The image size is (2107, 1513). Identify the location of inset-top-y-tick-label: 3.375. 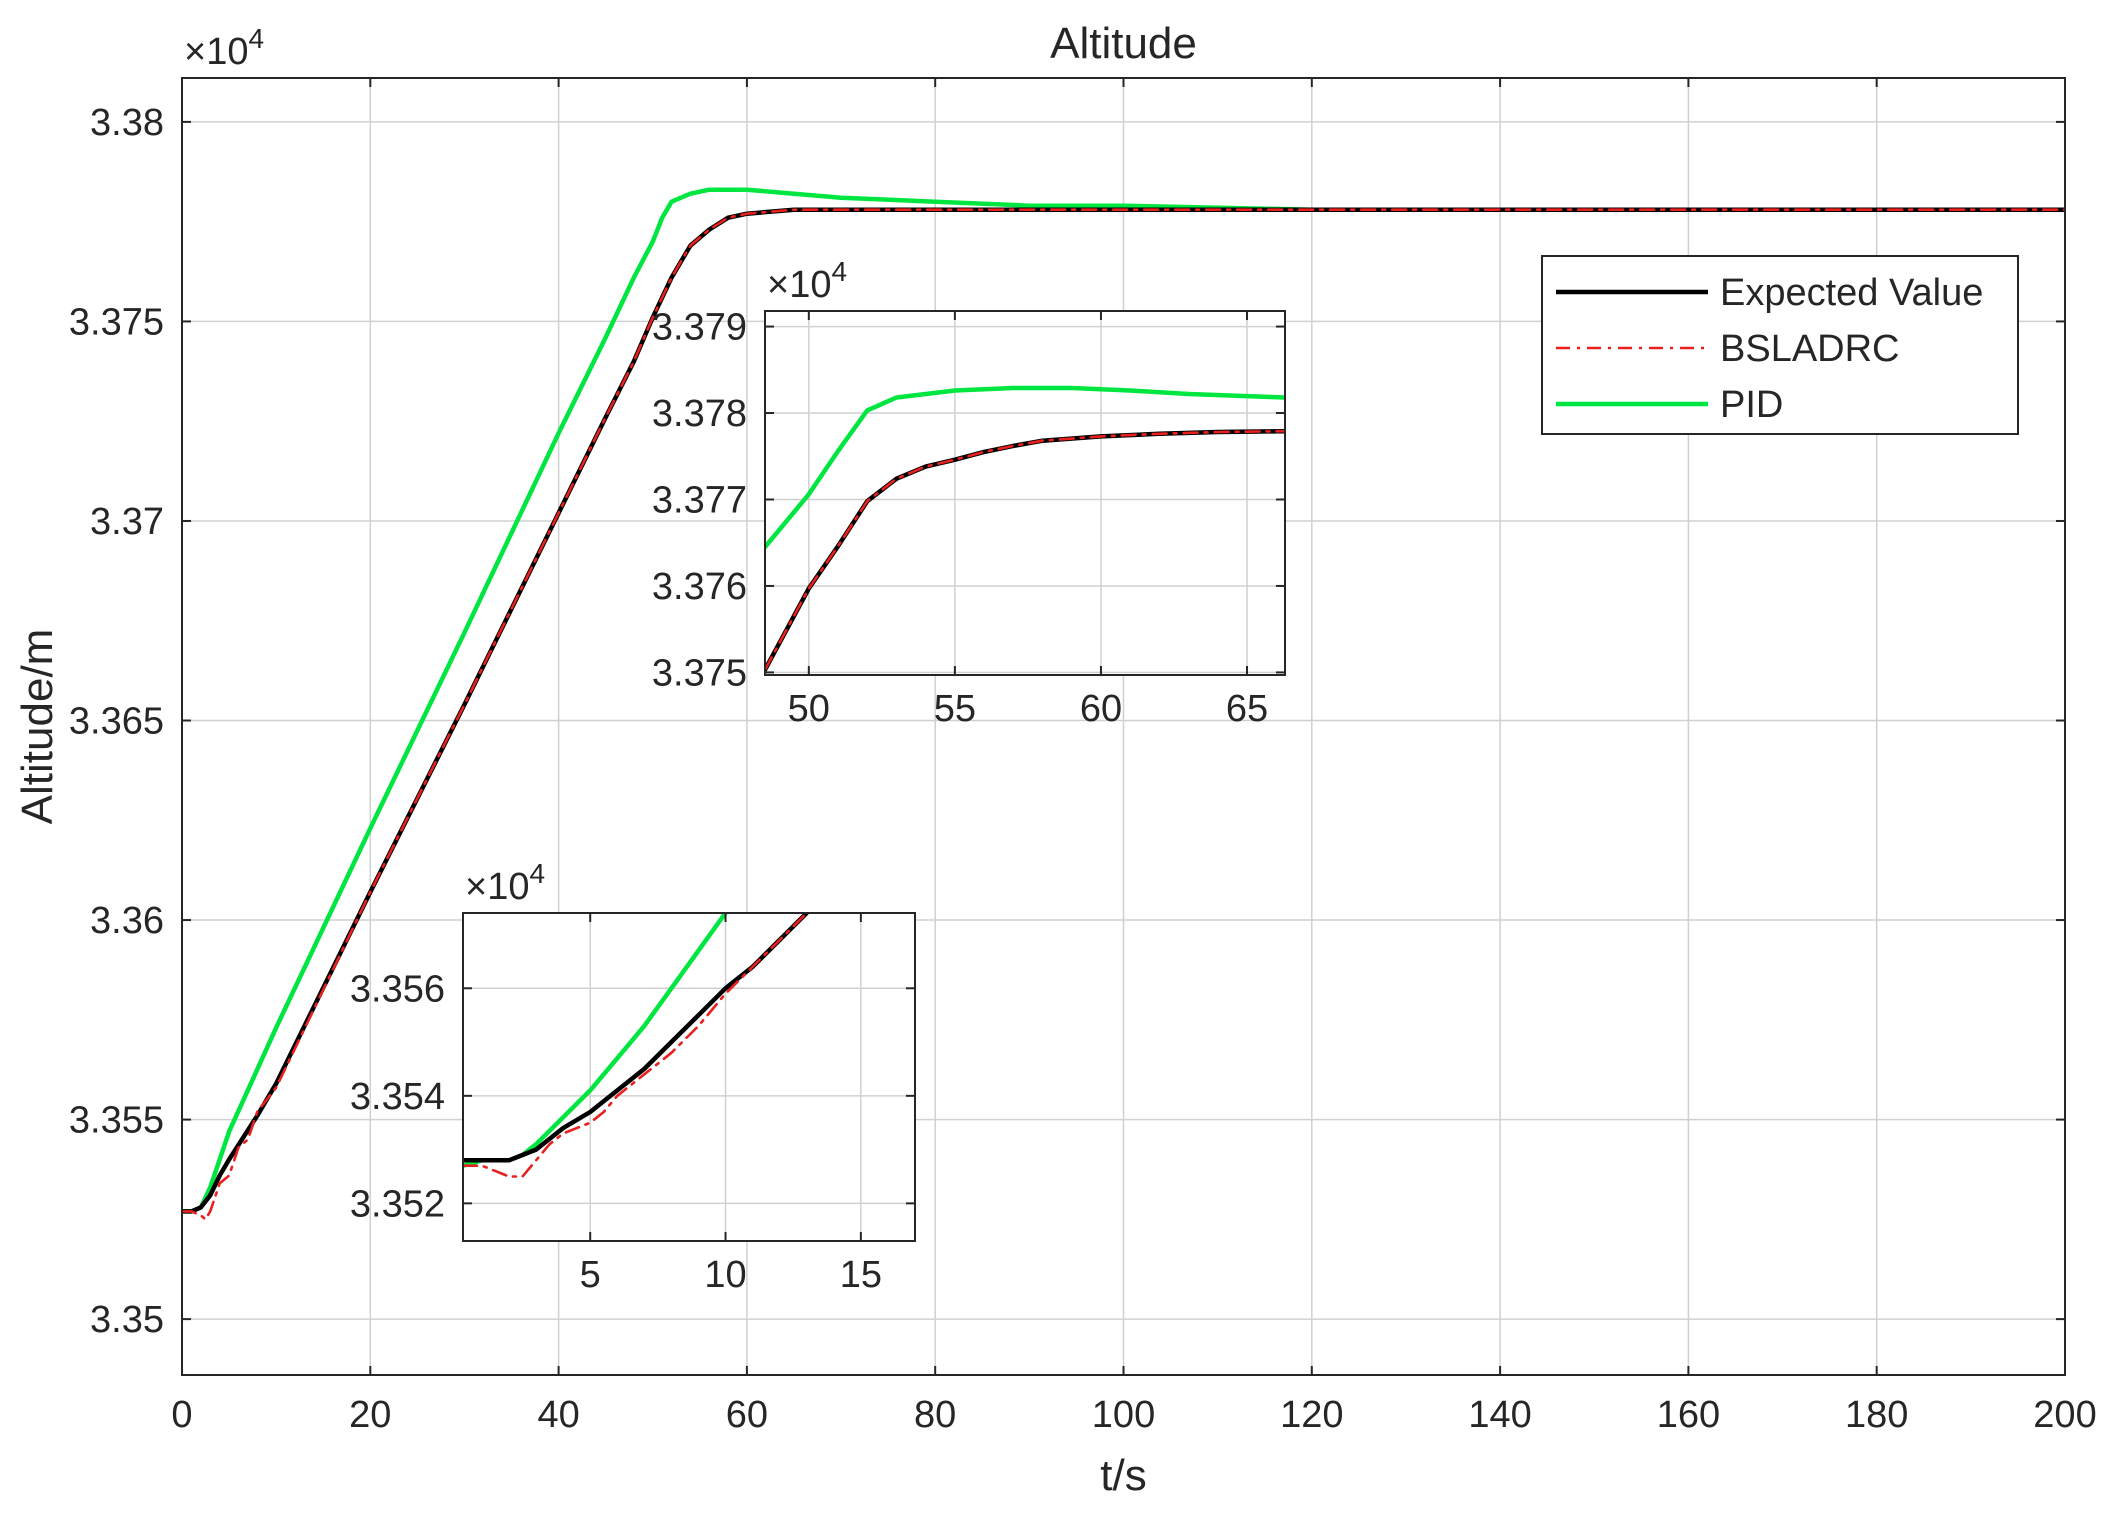
(699, 673).